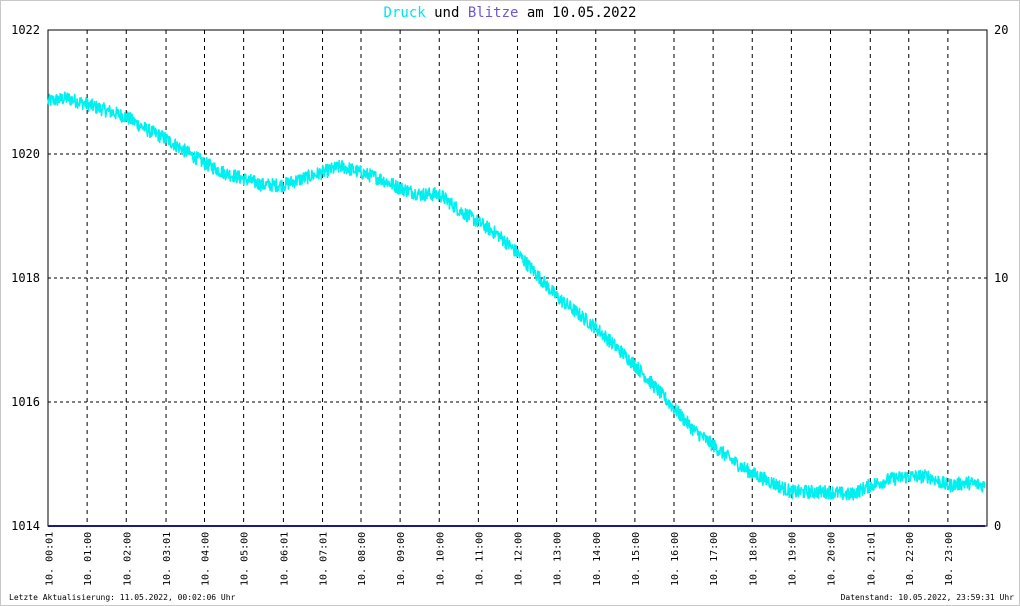  What do you see at coordinates (792, 559) in the screenshot?
I see `x-tick-label: 10. 19:00` at bounding box center [792, 559].